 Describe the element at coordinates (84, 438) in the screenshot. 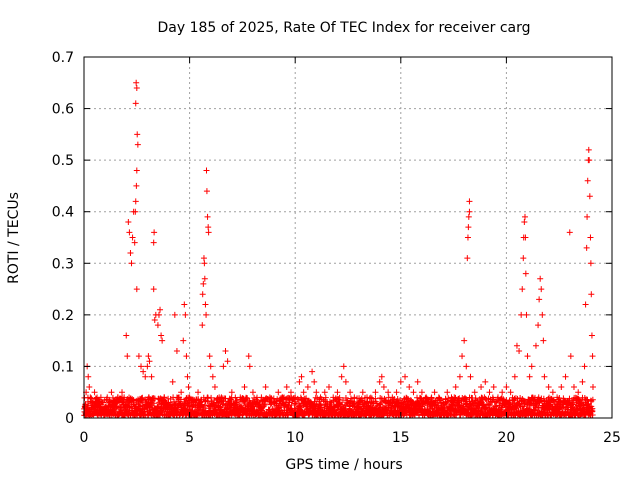

I see `x-tick-label: 0` at that location.